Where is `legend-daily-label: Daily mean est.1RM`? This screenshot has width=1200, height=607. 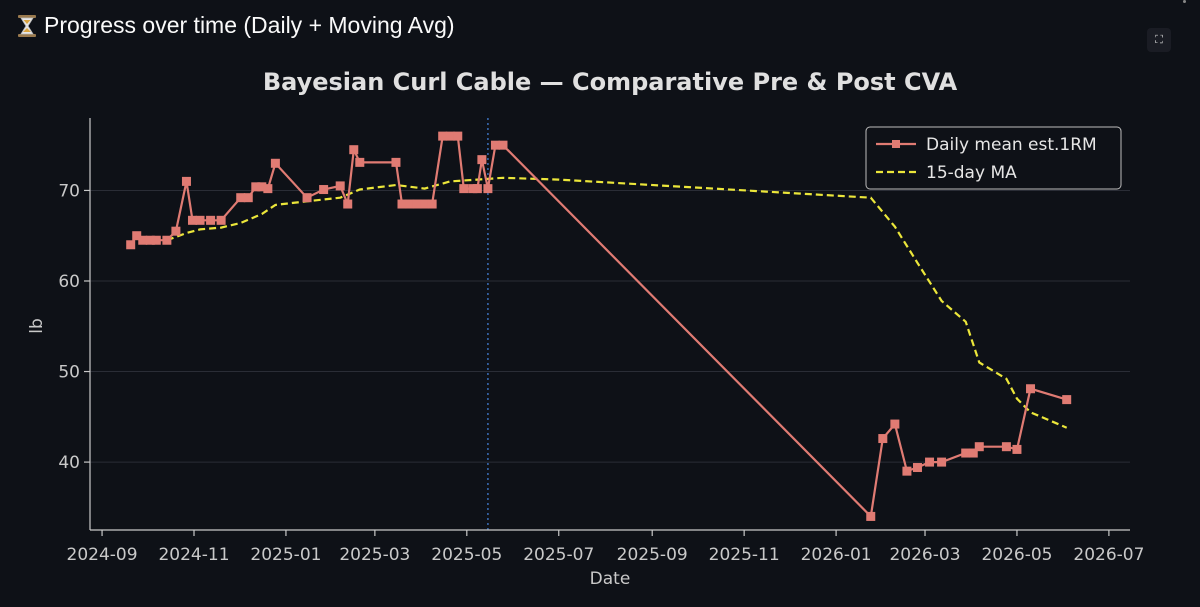
legend-daily-label: Daily mean est.1RM is located at coordinates (1011, 145).